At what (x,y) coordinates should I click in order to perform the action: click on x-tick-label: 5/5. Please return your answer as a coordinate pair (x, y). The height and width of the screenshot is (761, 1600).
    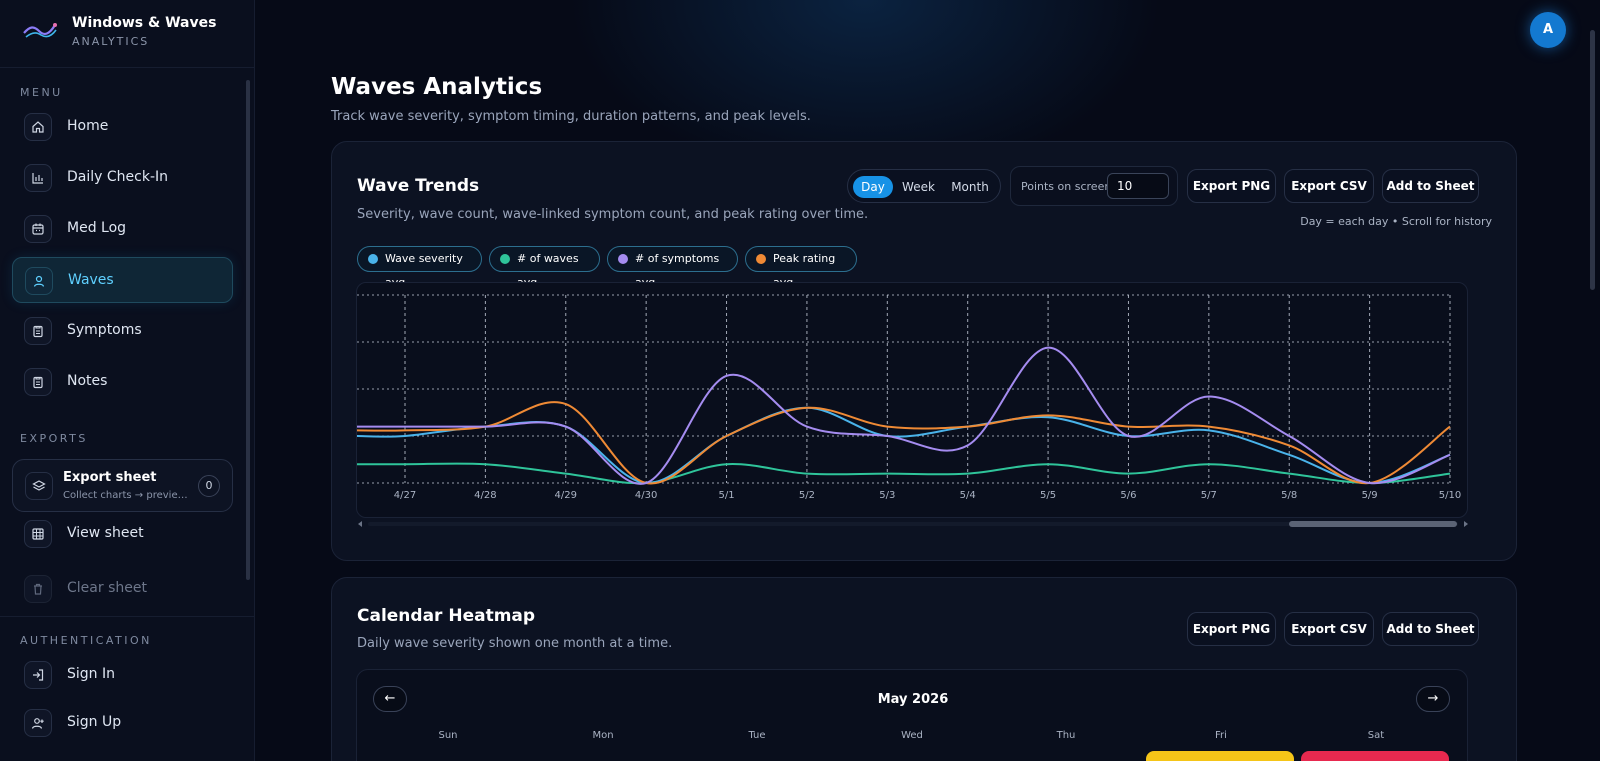
    Looking at the image, I should click on (1048, 495).